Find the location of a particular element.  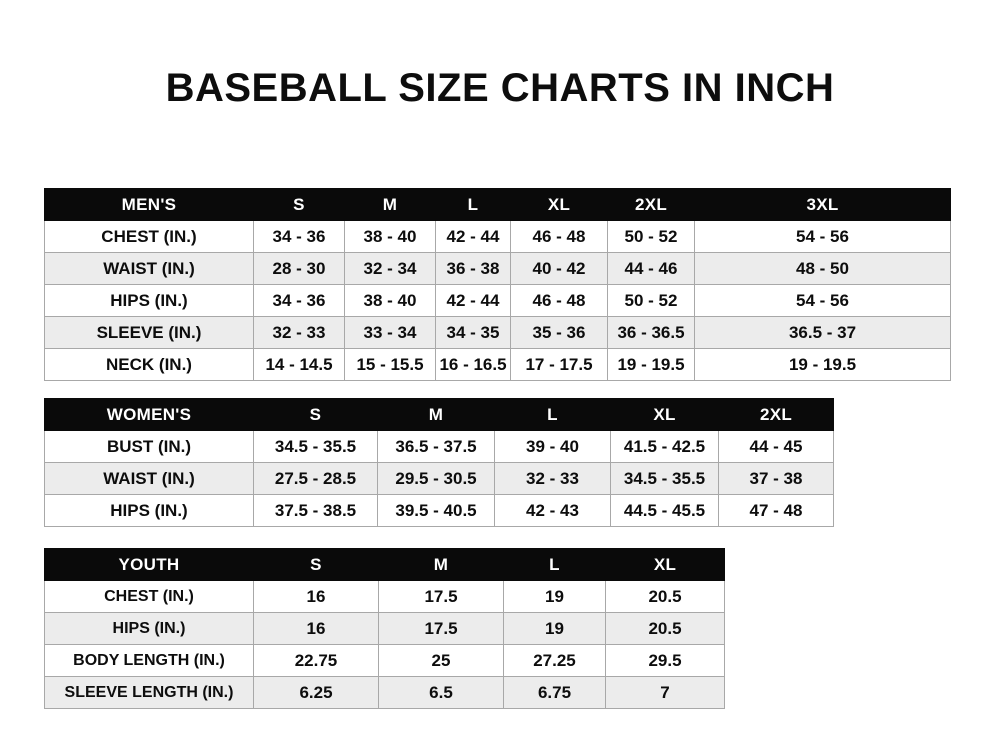

womens-measurement-value: 36.5 - 37.5 is located at coordinates (436, 446).